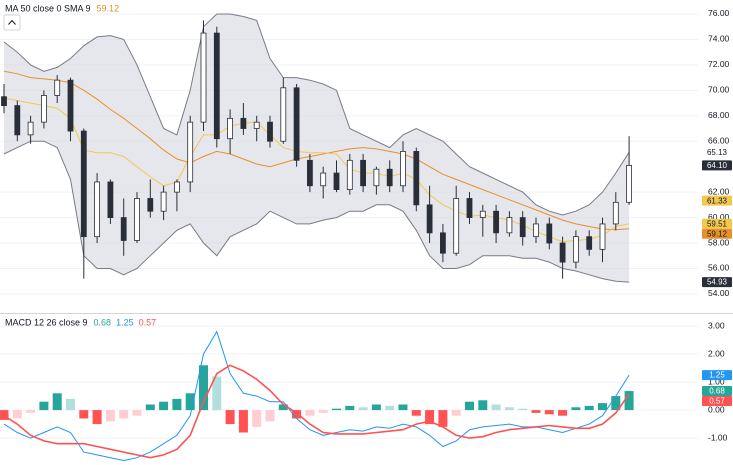 The height and width of the screenshot is (465, 733). I want to click on y-tick-label: 54.00, so click(719, 293).